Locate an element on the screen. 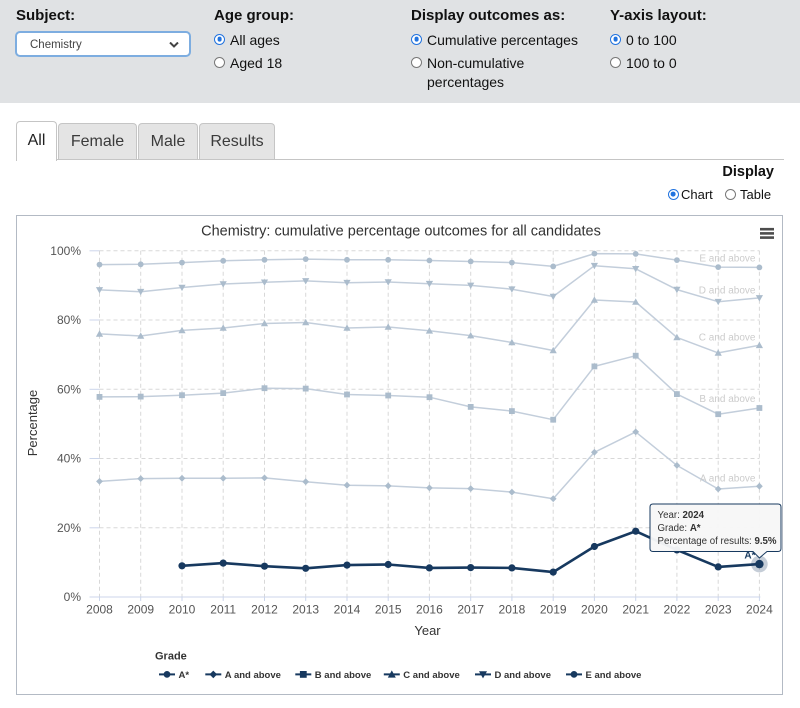  svg-text: 2016 is located at coordinates (429, 610).